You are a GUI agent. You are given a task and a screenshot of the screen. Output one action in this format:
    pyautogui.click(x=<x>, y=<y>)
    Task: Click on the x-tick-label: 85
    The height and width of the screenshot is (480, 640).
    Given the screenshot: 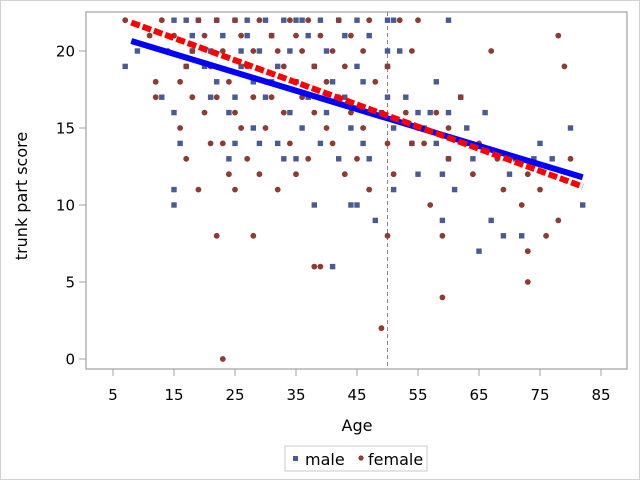 What is the action you would take?
    pyautogui.click(x=600, y=395)
    